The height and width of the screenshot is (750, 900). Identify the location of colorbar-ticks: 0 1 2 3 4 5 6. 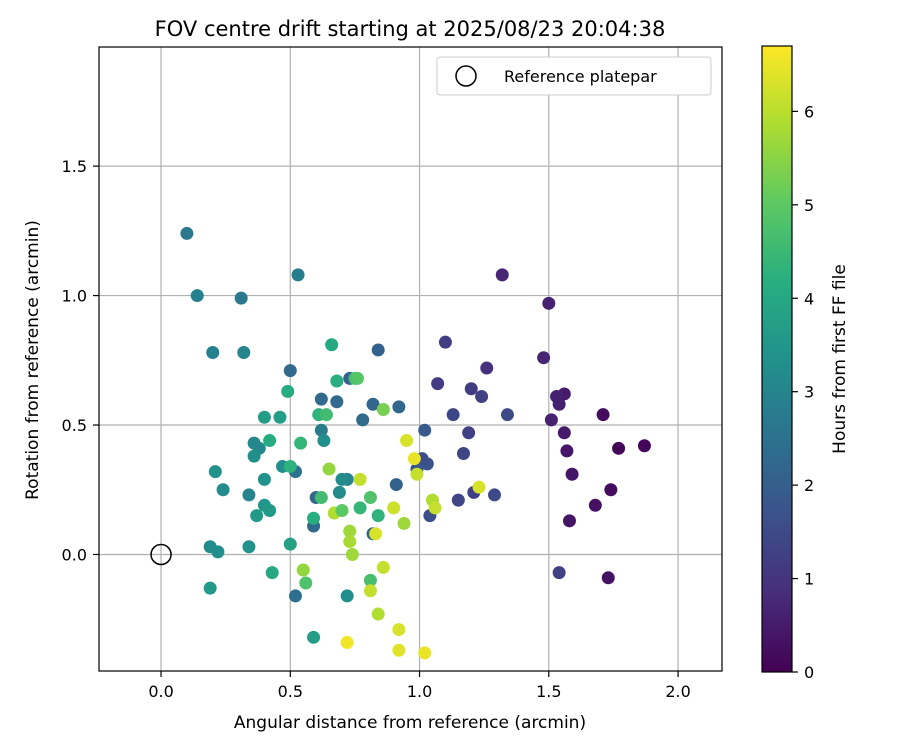
(803, 392).